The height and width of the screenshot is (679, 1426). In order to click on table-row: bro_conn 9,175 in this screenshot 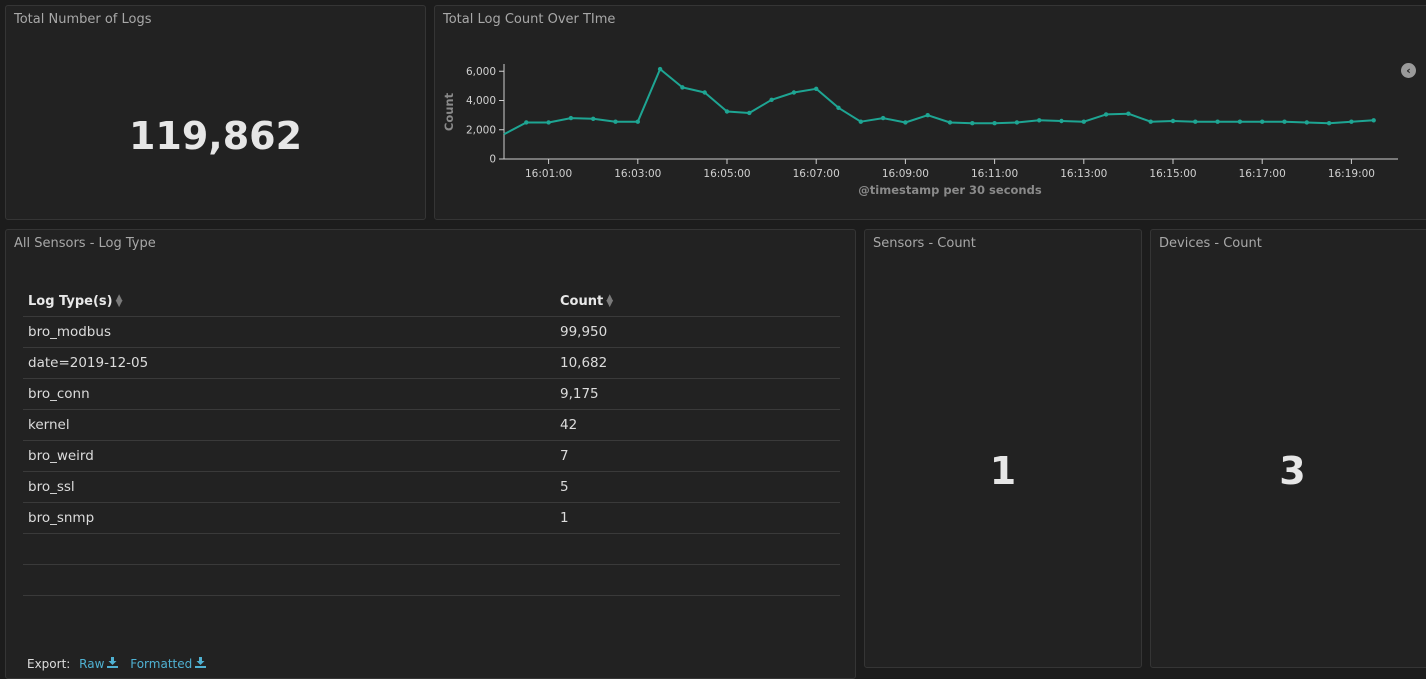, I will do `click(431, 394)`.